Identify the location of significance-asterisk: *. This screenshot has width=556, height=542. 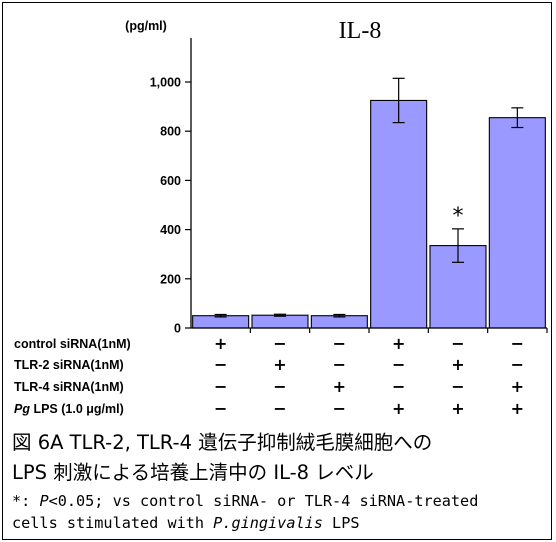
(458, 216).